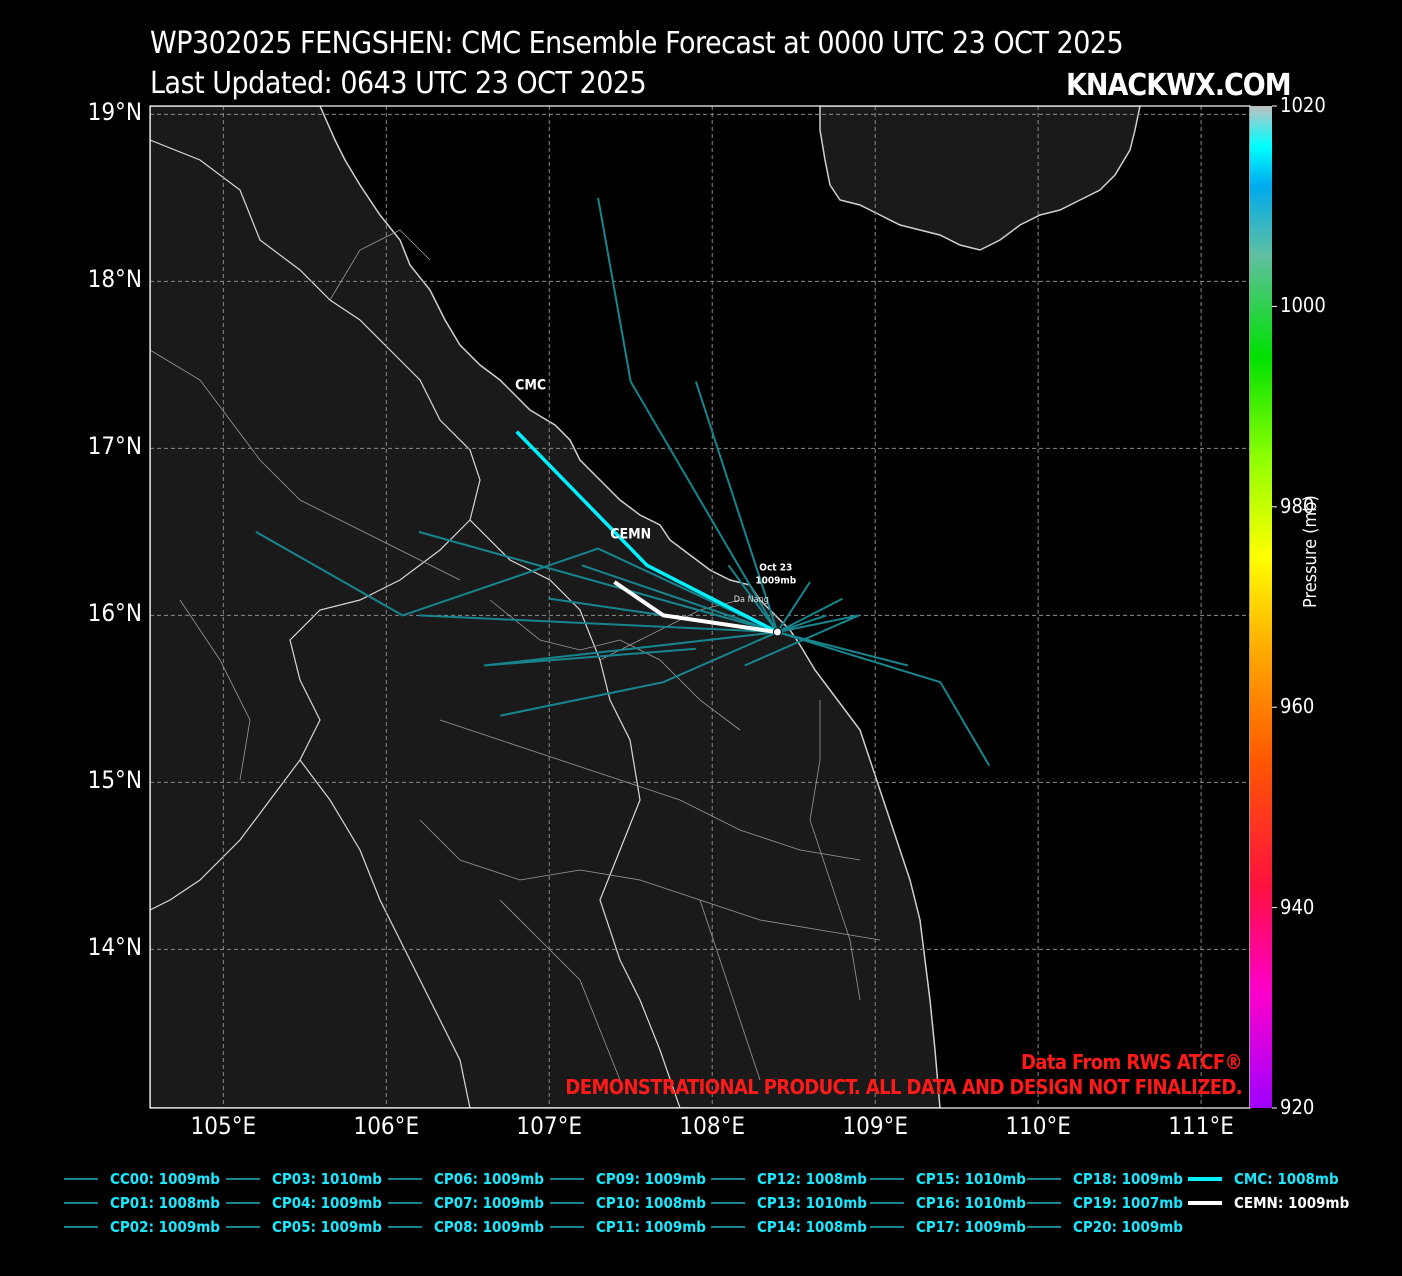 This screenshot has height=1276, width=1402. Describe the element at coordinates (165, 1203) in the screenshot. I see `legend-label: CP01: 1008mb` at that location.